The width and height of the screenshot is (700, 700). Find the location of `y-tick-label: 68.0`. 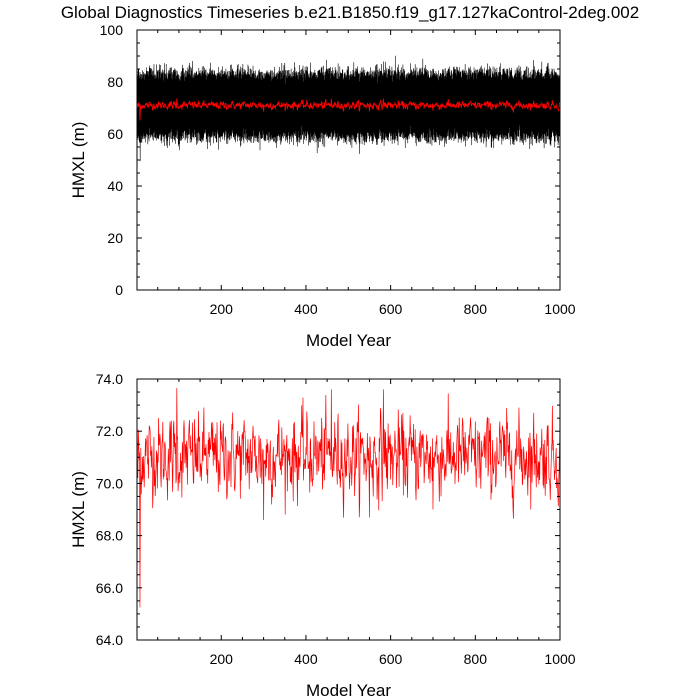

y-tick-label: 68.0 is located at coordinates (109, 536).